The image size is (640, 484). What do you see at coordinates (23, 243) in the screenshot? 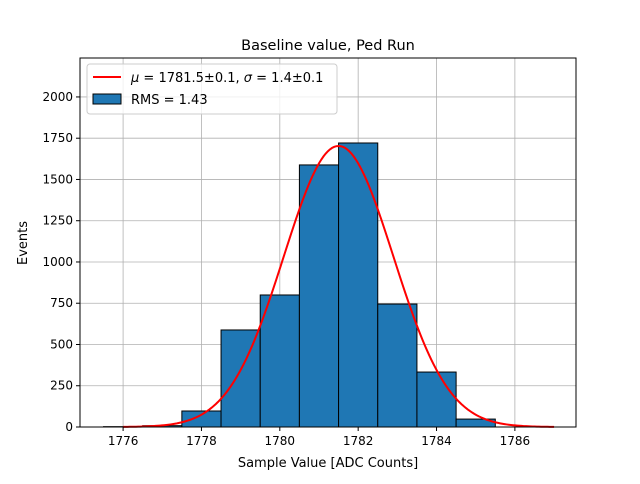
I see `y-axis-label: Events` at bounding box center [23, 243].